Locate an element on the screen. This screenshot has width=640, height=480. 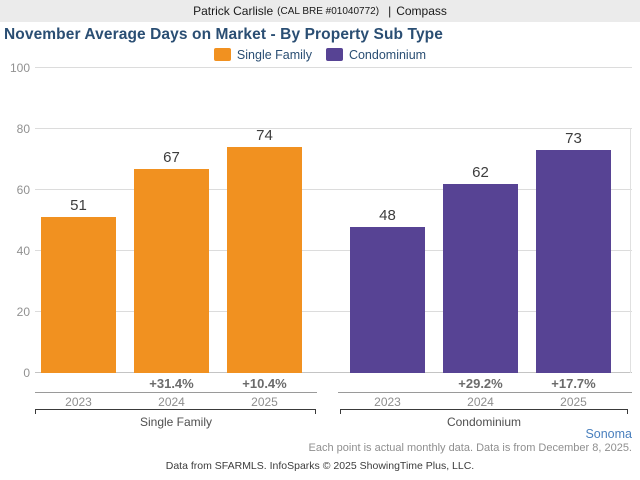
pct-change-label: +17.7% is located at coordinates (573, 383).